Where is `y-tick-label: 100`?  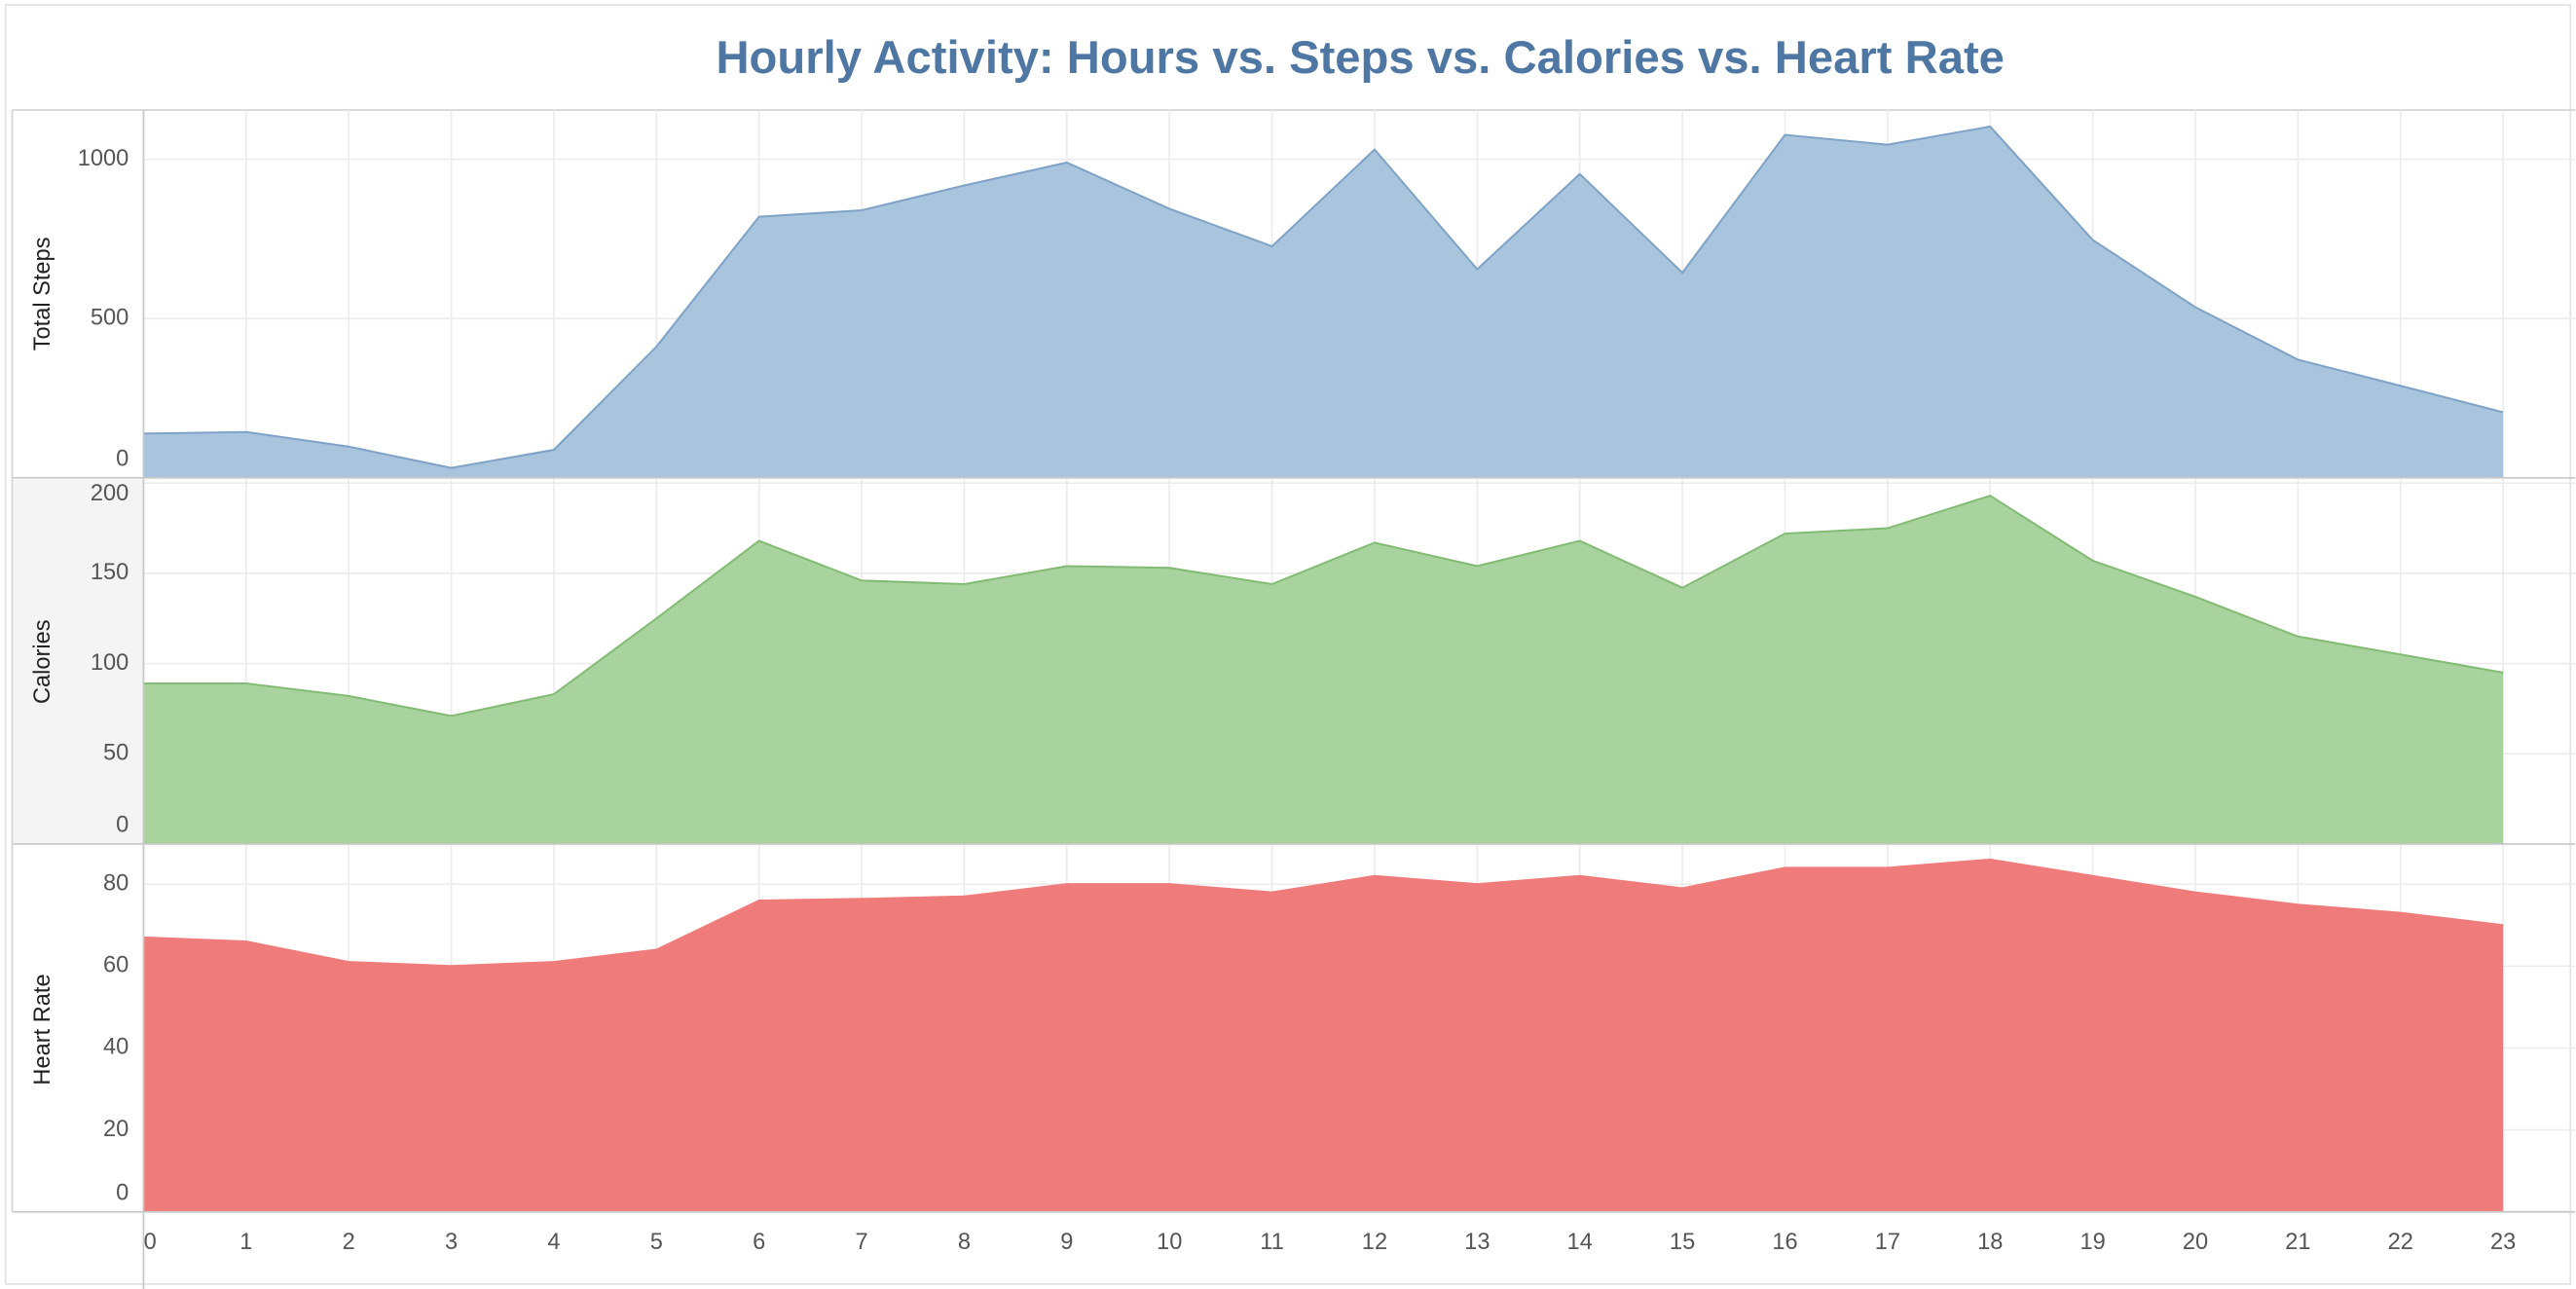
y-tick-label: 100 is located at coordinates (110, 663).